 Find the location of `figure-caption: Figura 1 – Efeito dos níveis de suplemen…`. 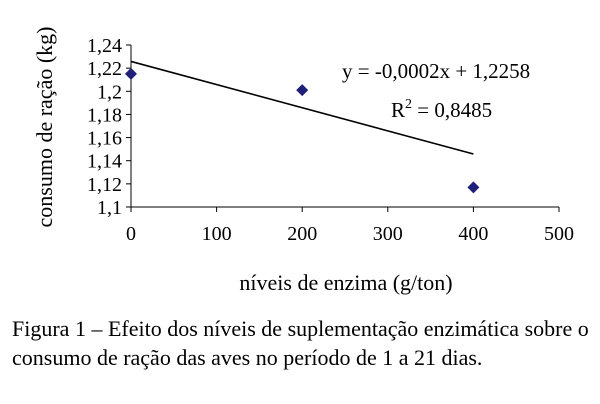

figure-caption: Figura 1 – Efeito dos níveis de suplemen… is located at coordinates (300, 343).